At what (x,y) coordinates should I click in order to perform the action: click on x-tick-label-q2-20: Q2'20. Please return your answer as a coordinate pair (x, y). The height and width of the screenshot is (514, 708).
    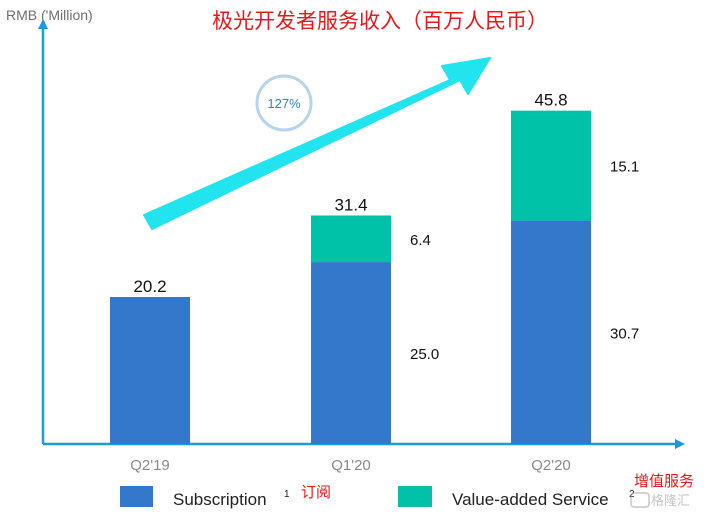
    Looking at the image, I should click on (551, 465).